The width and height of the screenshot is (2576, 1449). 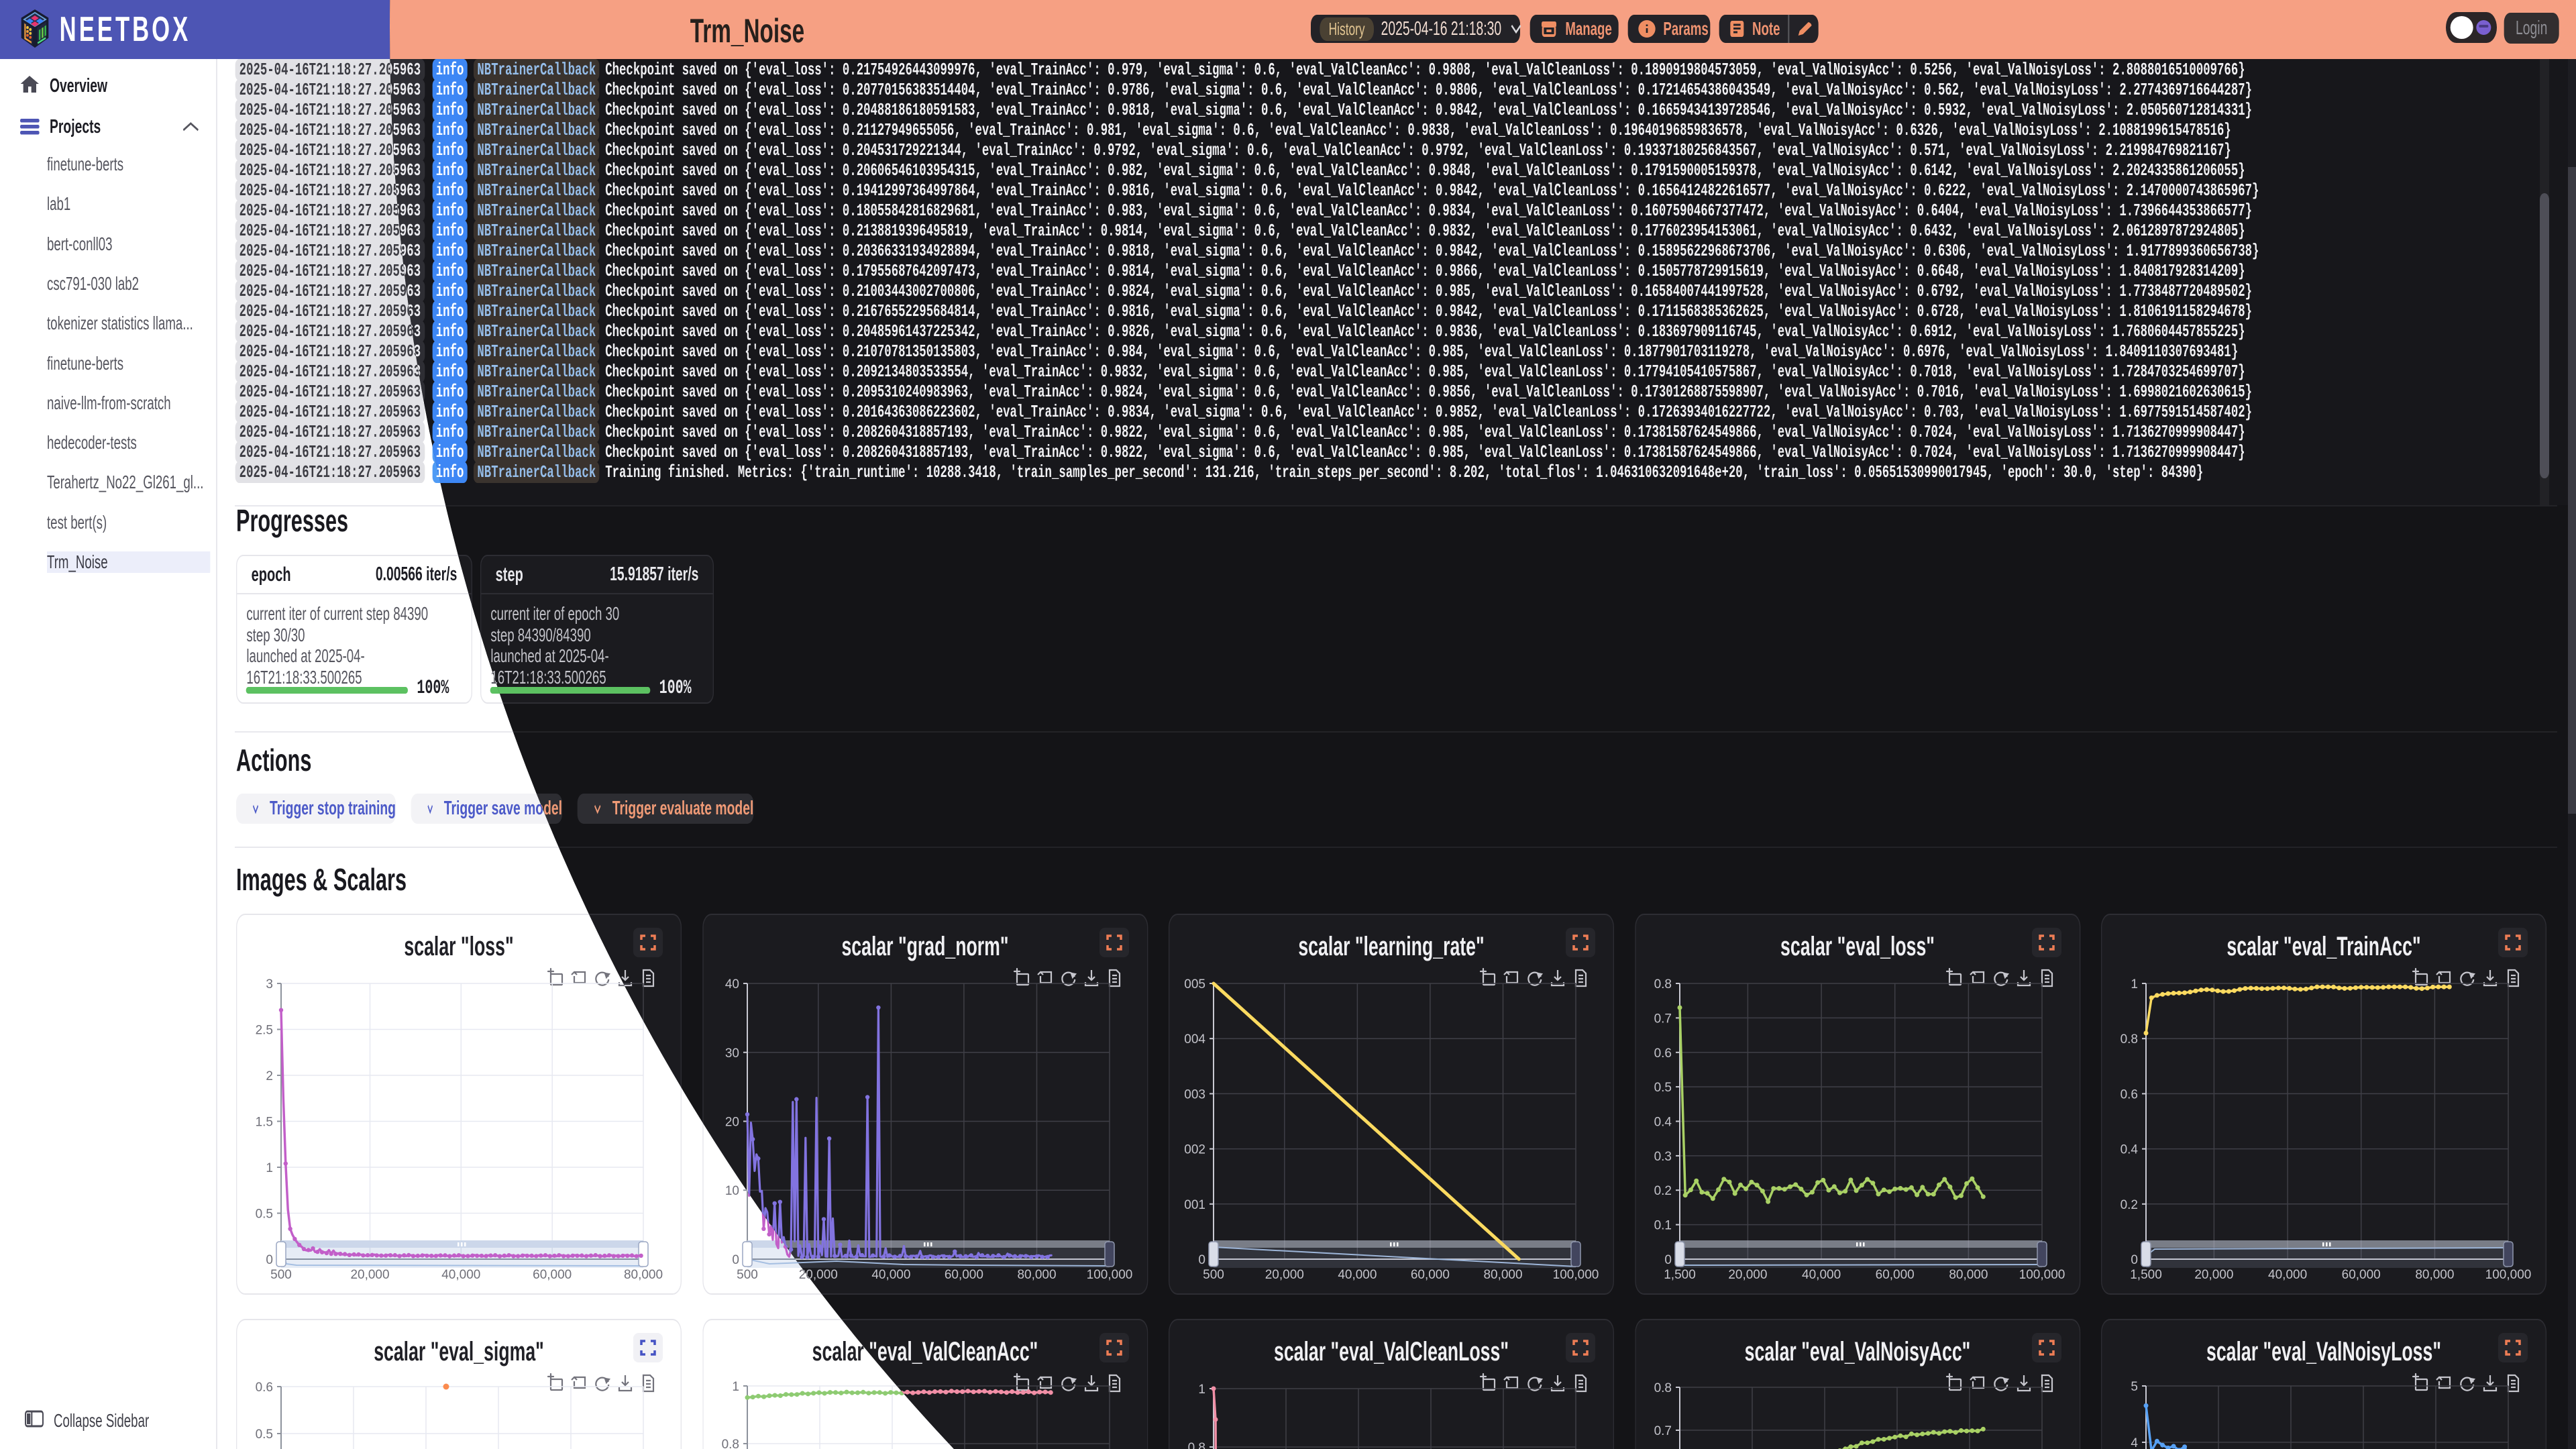 What do you see at coordinates (269, 1076) in the screenshot?
I see `svg-text: 2` at bounding box center [269, 1076].